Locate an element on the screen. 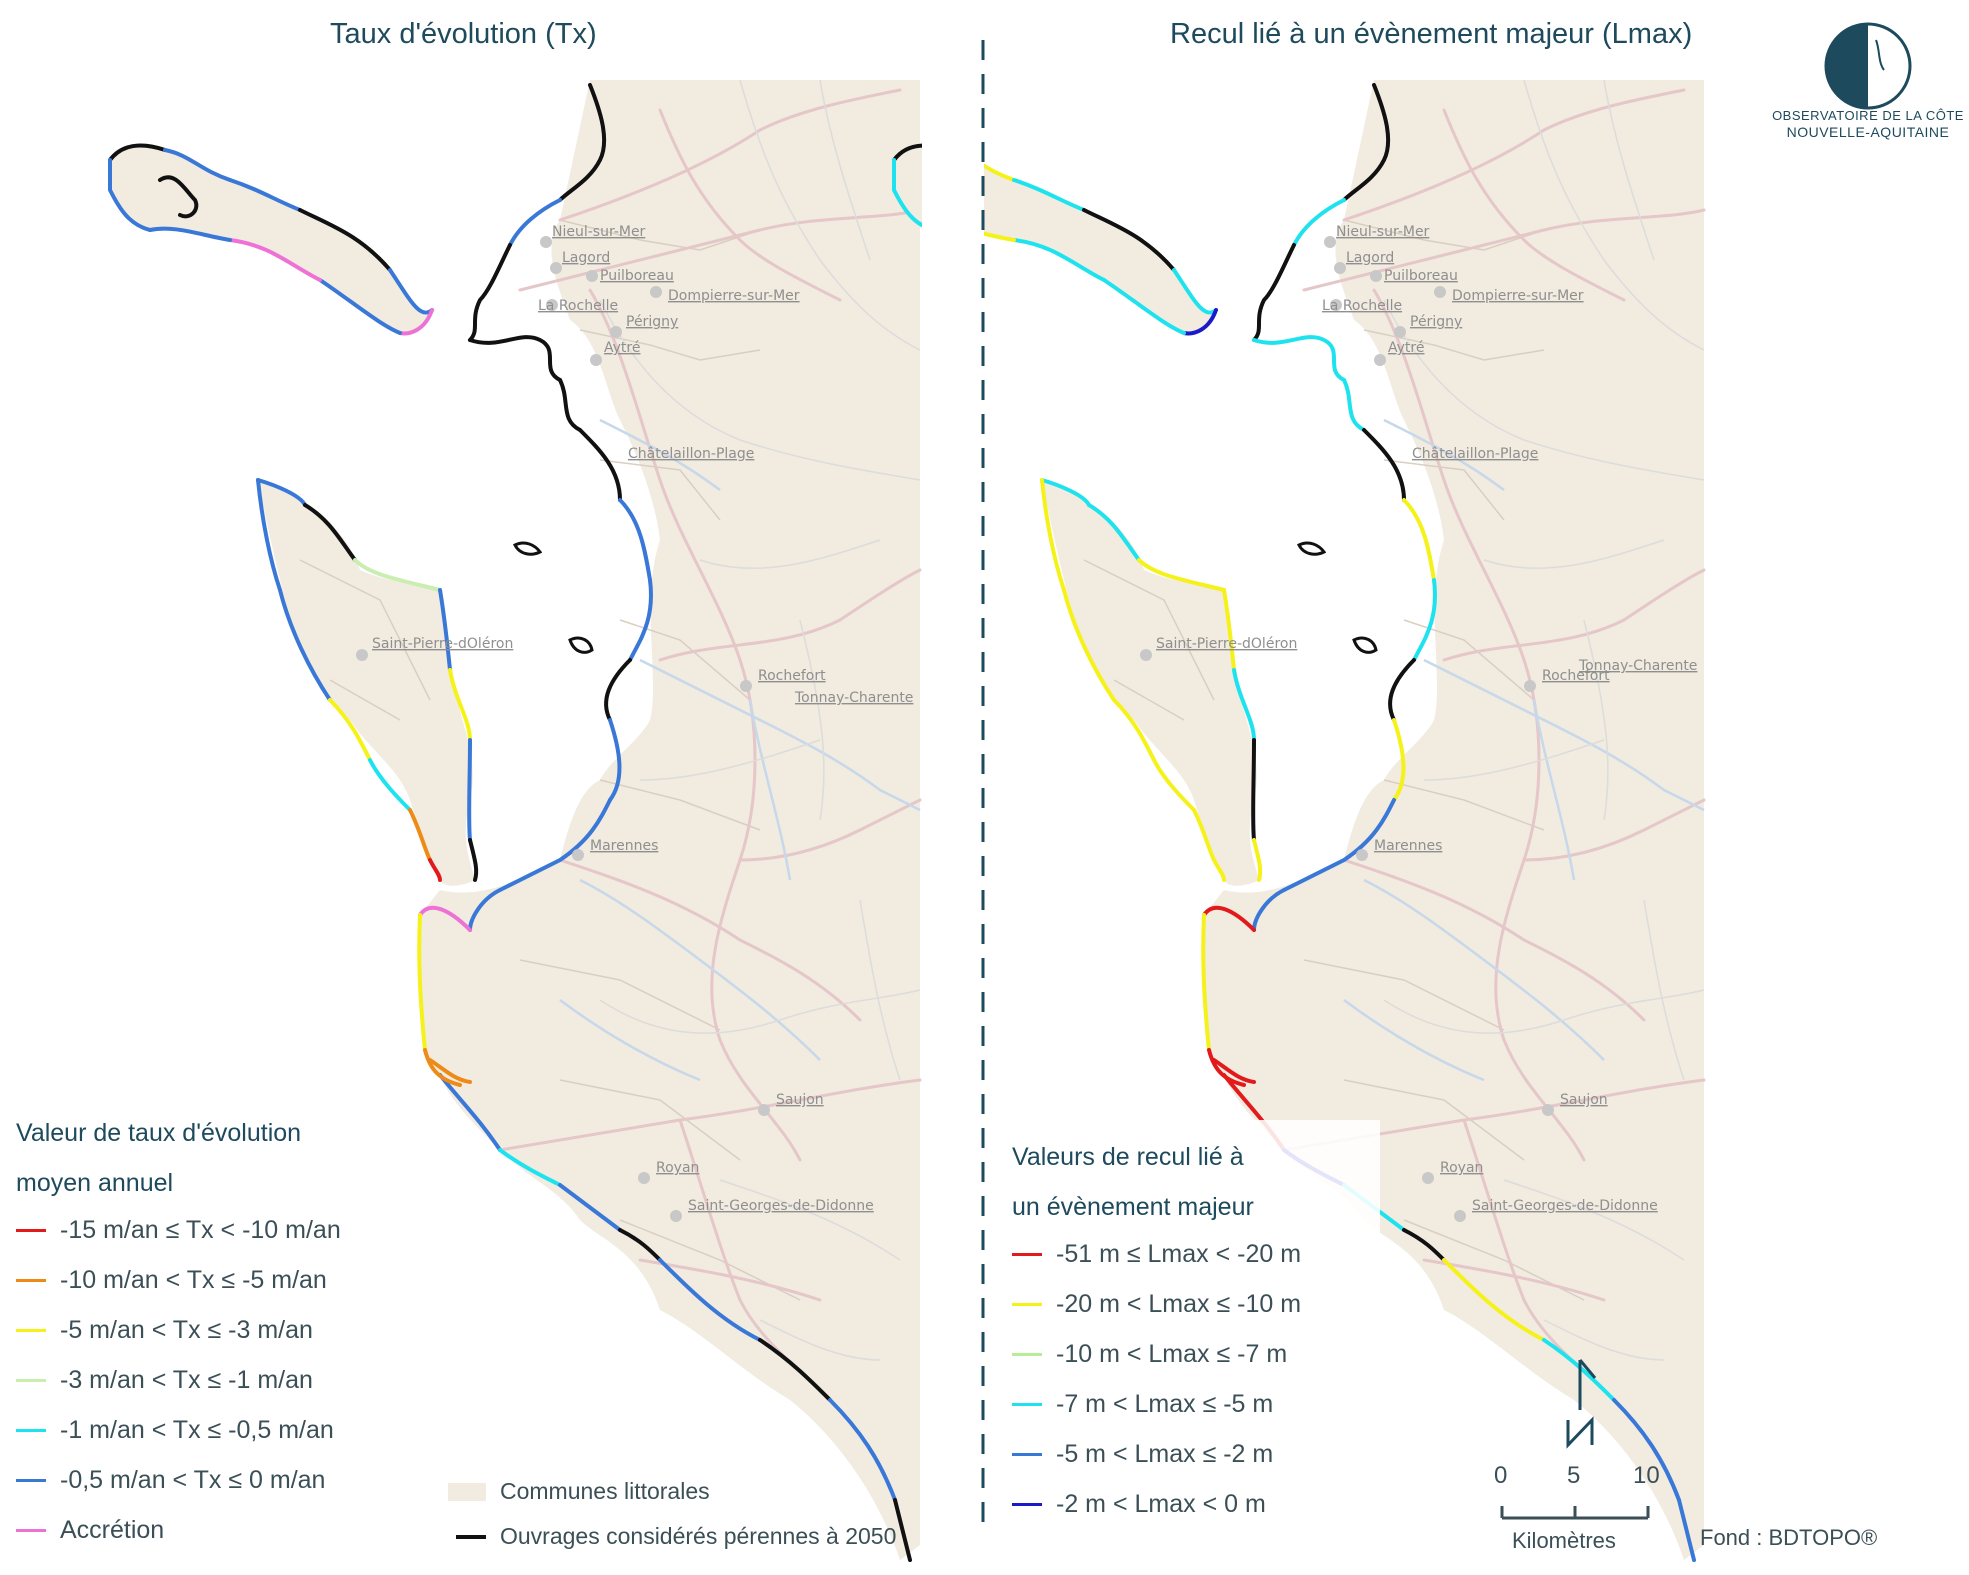  lmax-legend-label: -2 m < Lmax < 0 m is located at coordinates (1161, 1504).